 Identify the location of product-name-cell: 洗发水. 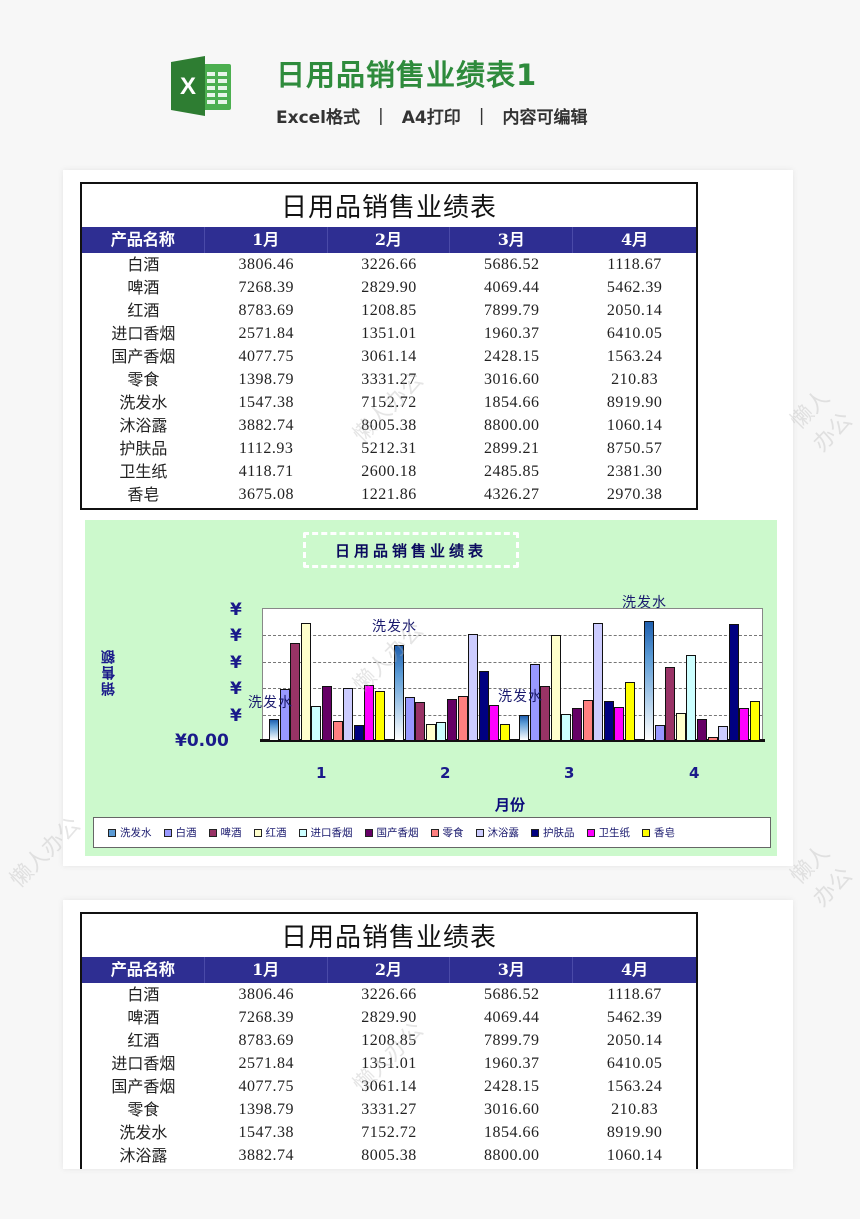
(143, 1132).